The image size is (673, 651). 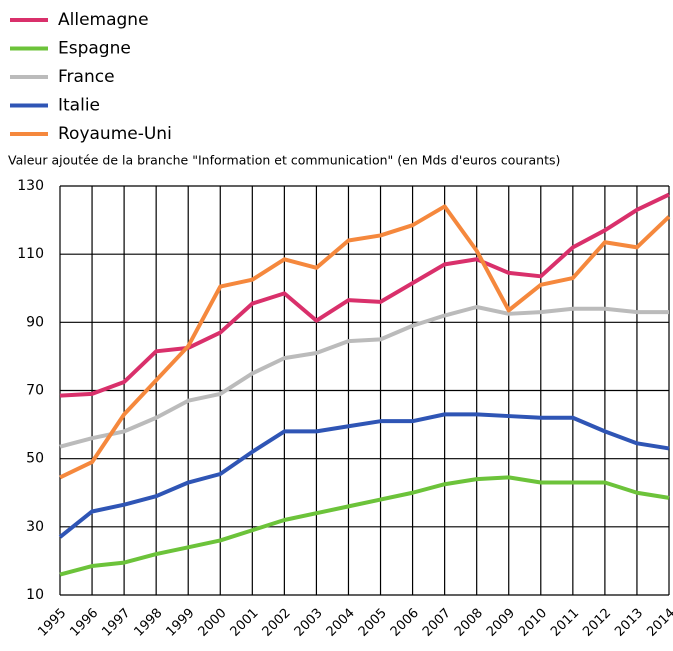 I want to click on x-tick-label: 2013, so click(x=629, y=623).